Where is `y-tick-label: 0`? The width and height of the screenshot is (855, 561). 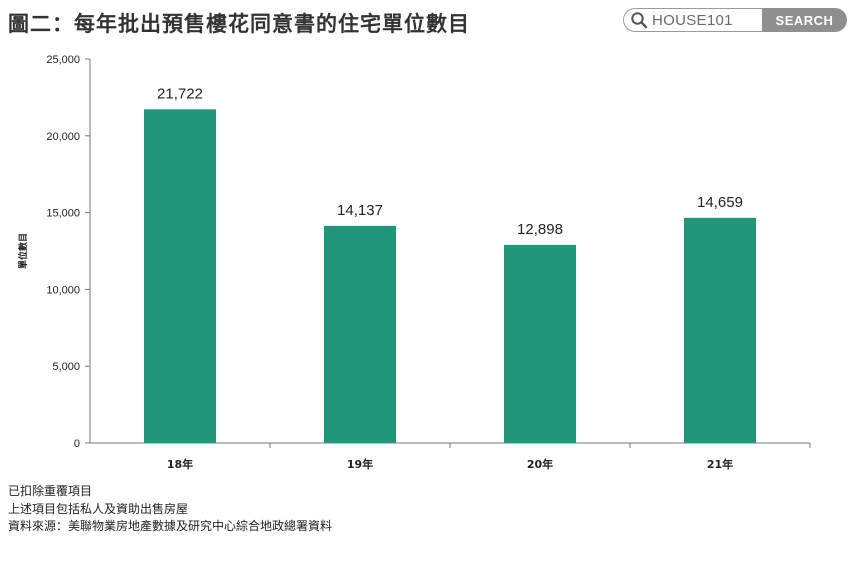
y-tick-label: 0 is located at coordinates (77, 444).